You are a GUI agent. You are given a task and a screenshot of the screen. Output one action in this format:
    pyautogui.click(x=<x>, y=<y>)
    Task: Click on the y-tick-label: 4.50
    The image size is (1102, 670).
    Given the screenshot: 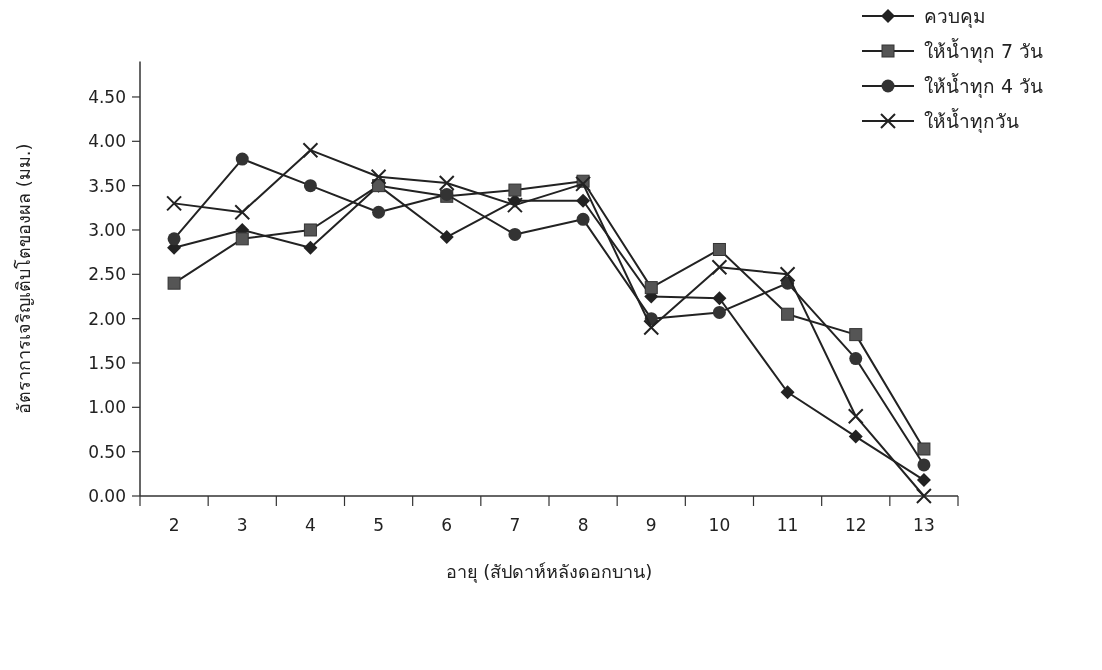 What is the action you would take?
    pyautogui.click(x=107, y=96)
    